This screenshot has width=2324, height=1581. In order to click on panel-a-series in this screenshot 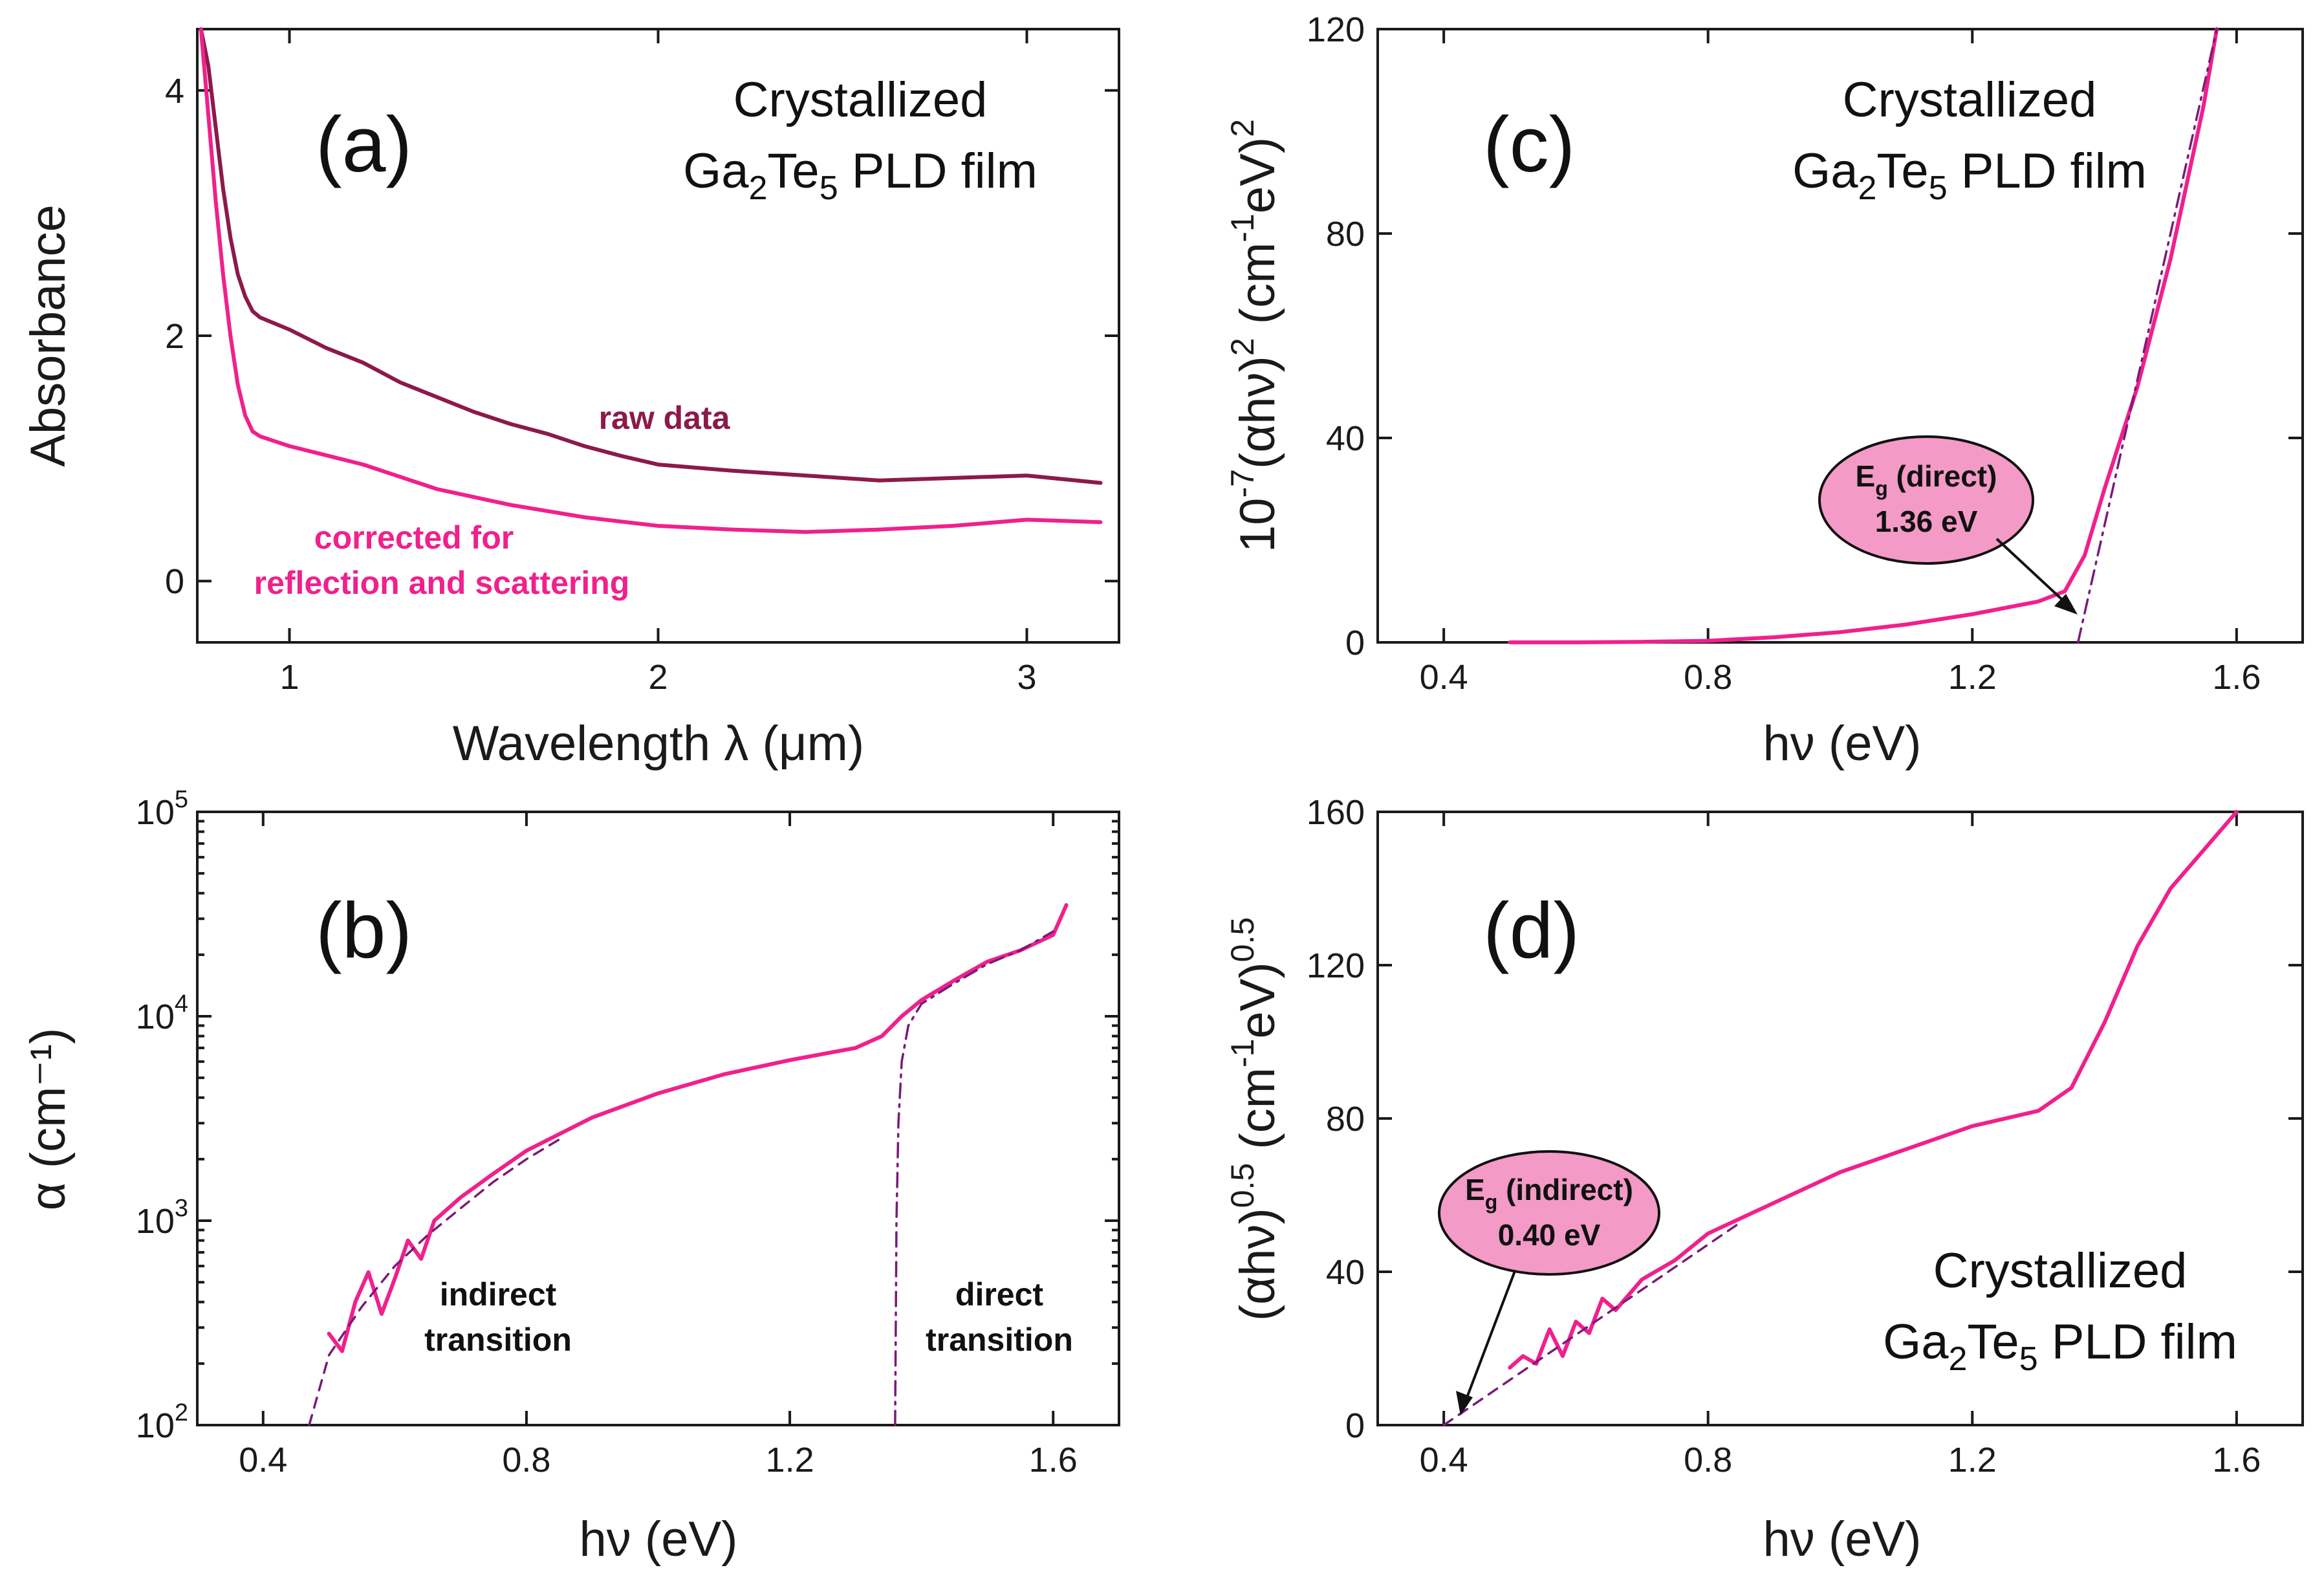, I will do `click(651, 280)`.